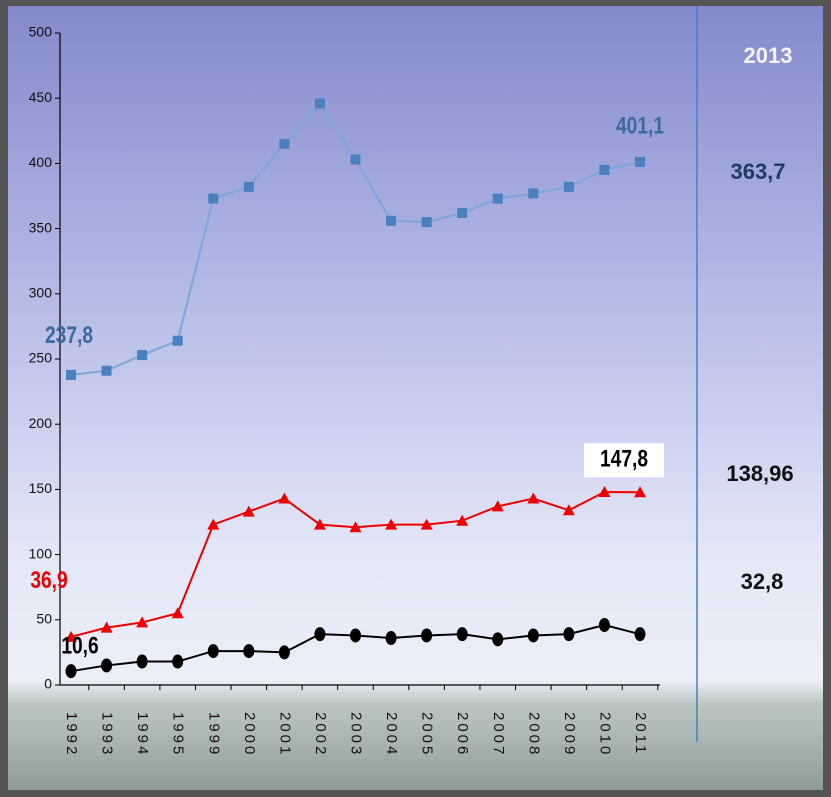 The height and width of the screenshot is (797, 831). I want to click on x-tick-label: 1992, so click(71, 734).